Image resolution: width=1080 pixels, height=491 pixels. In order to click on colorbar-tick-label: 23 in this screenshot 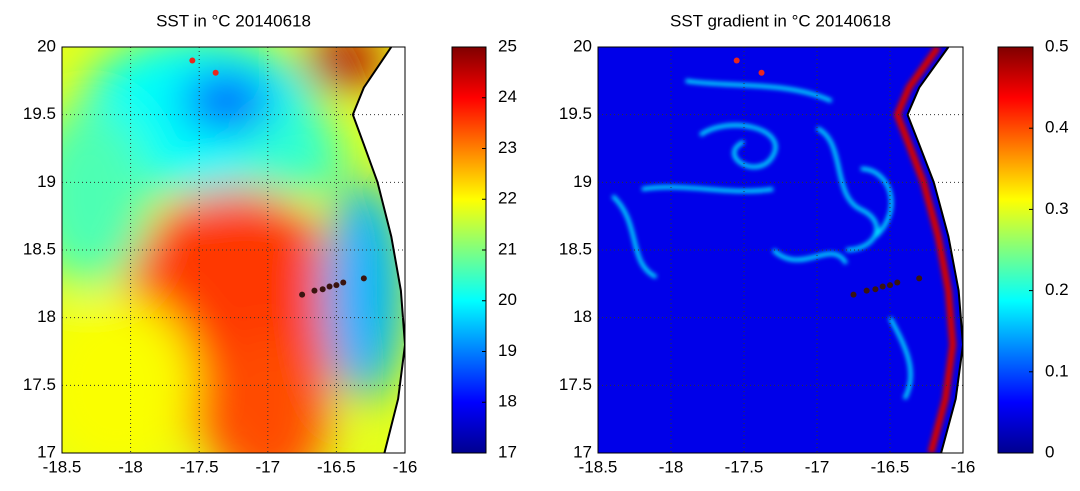, I will do `click(507, 147)`.